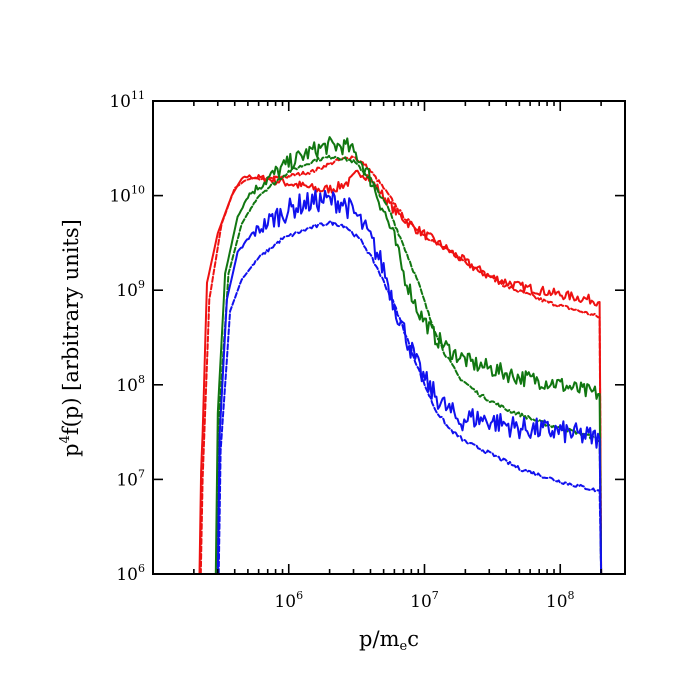 The image size is (692, 675). Describe the element at coordinates (389, 640) in the screenshot. I see `x-axis-label: p/mec` at that location.